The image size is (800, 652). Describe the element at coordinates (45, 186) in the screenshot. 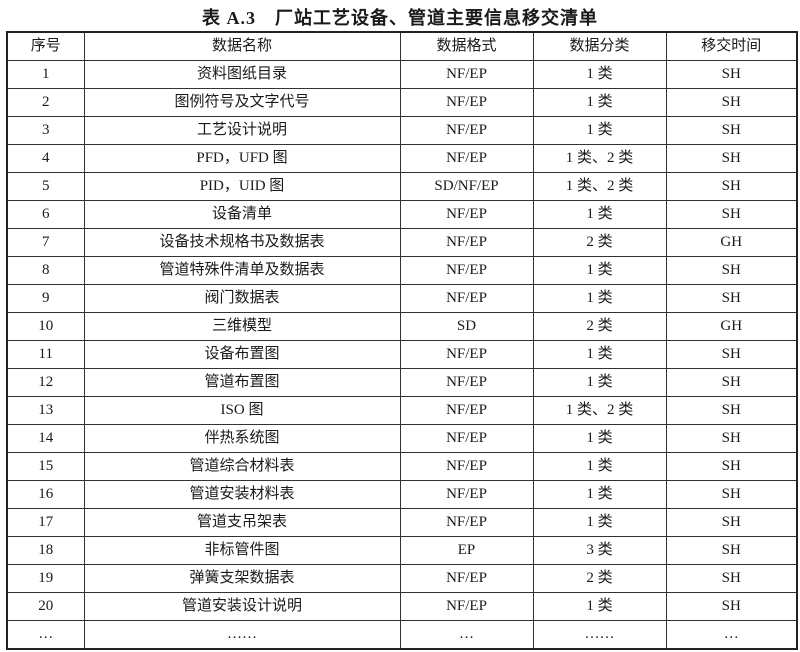

I see `cell-index: 5` at that location.